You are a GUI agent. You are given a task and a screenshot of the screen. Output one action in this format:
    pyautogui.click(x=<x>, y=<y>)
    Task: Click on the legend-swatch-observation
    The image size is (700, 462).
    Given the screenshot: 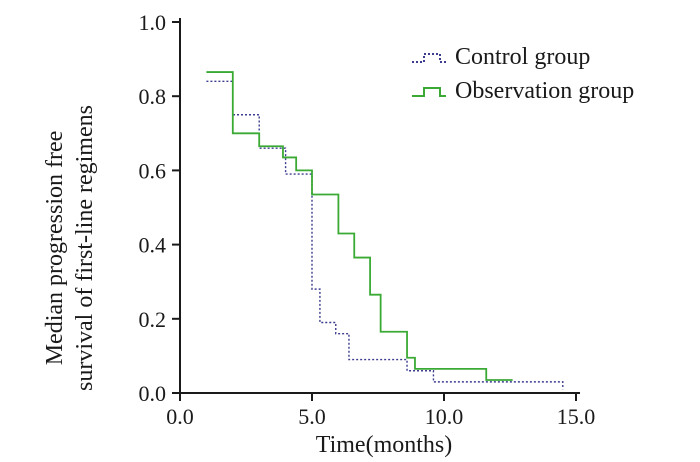 What is the action you would take?
    pyautogui.click(x=429, y=92)
    